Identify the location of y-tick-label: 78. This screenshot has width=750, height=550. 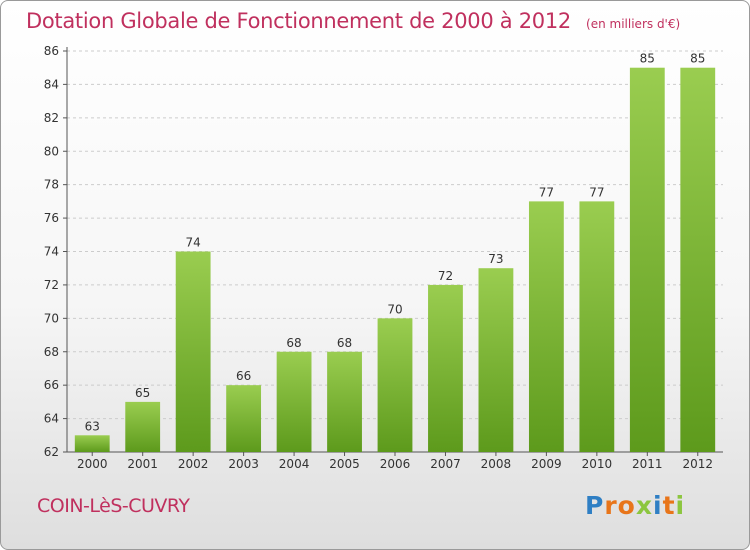
(51, 185).